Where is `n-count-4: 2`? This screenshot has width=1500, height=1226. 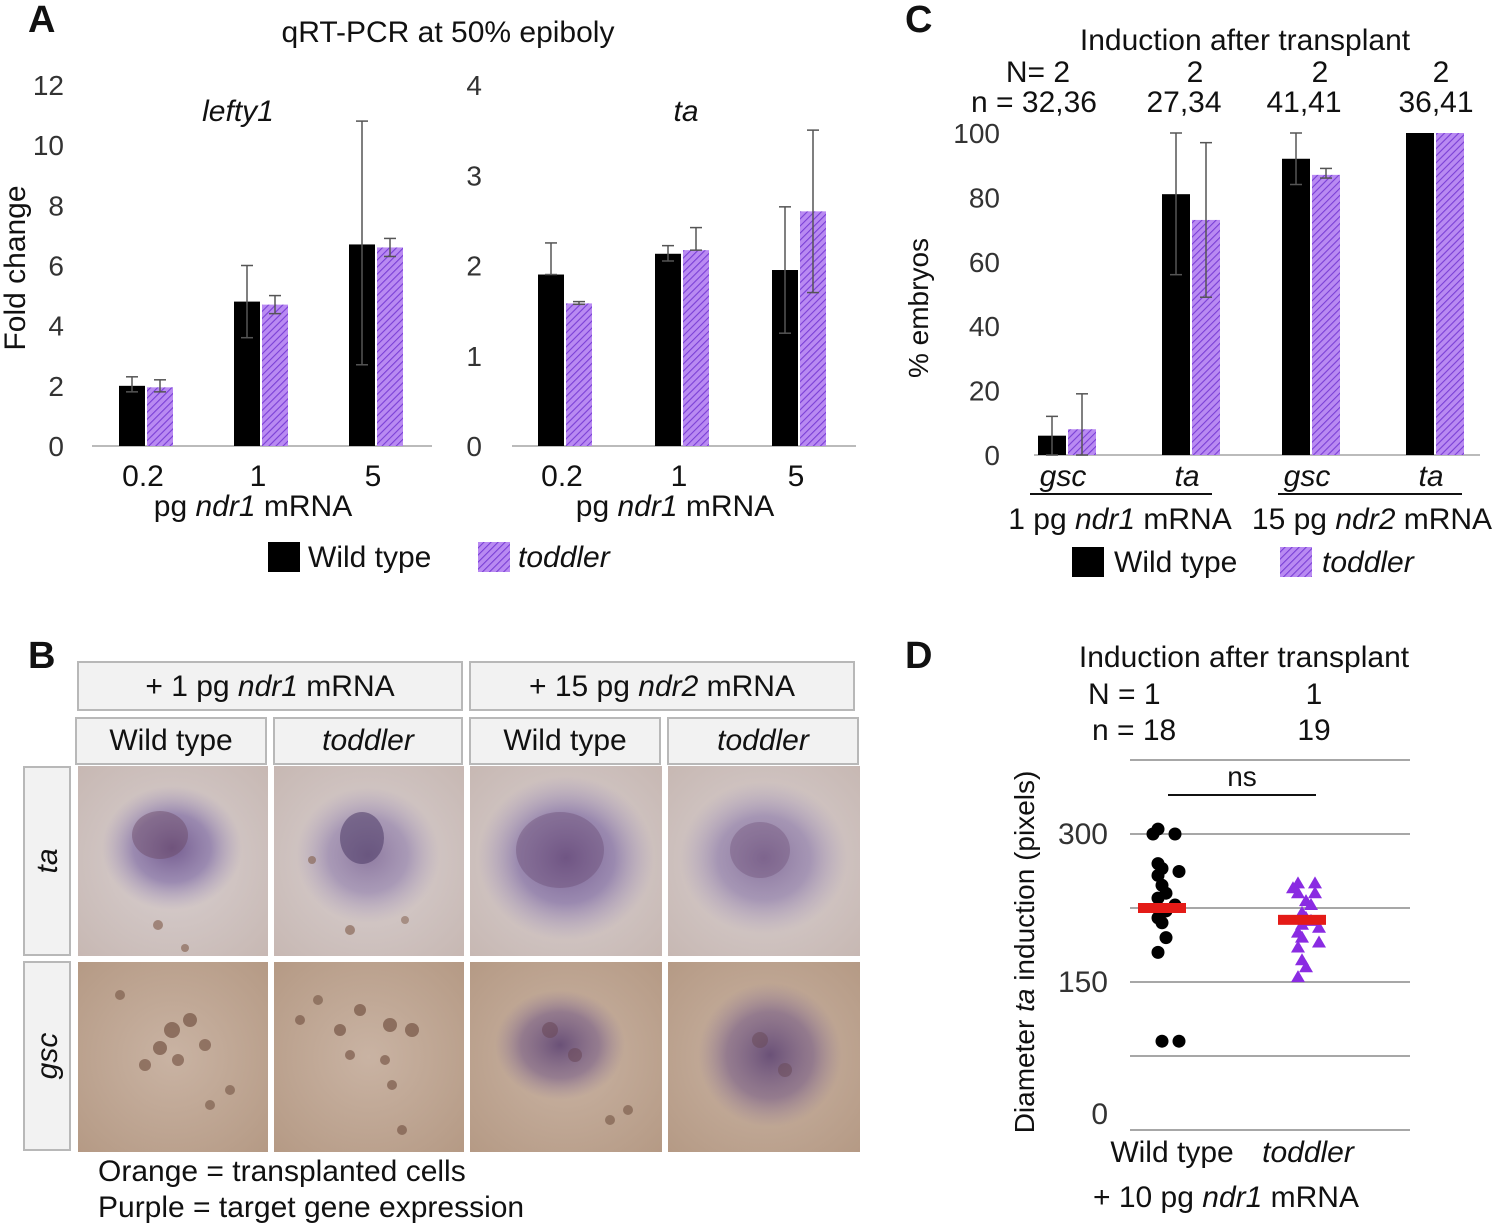 n-count-4: 2 is located at coordinates (1441, 72).